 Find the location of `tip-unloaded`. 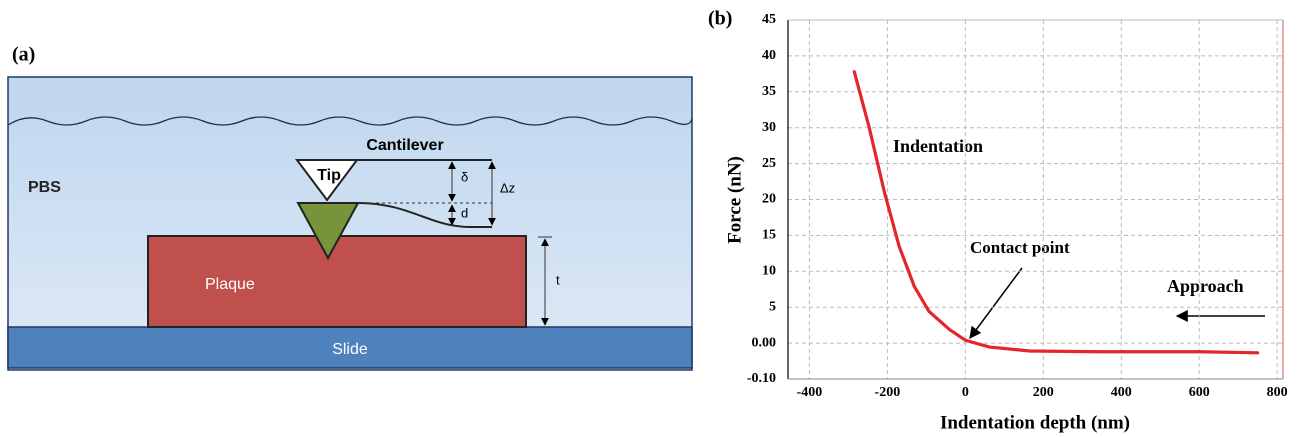

tip-unloaded is located at coordinates (327, 180).